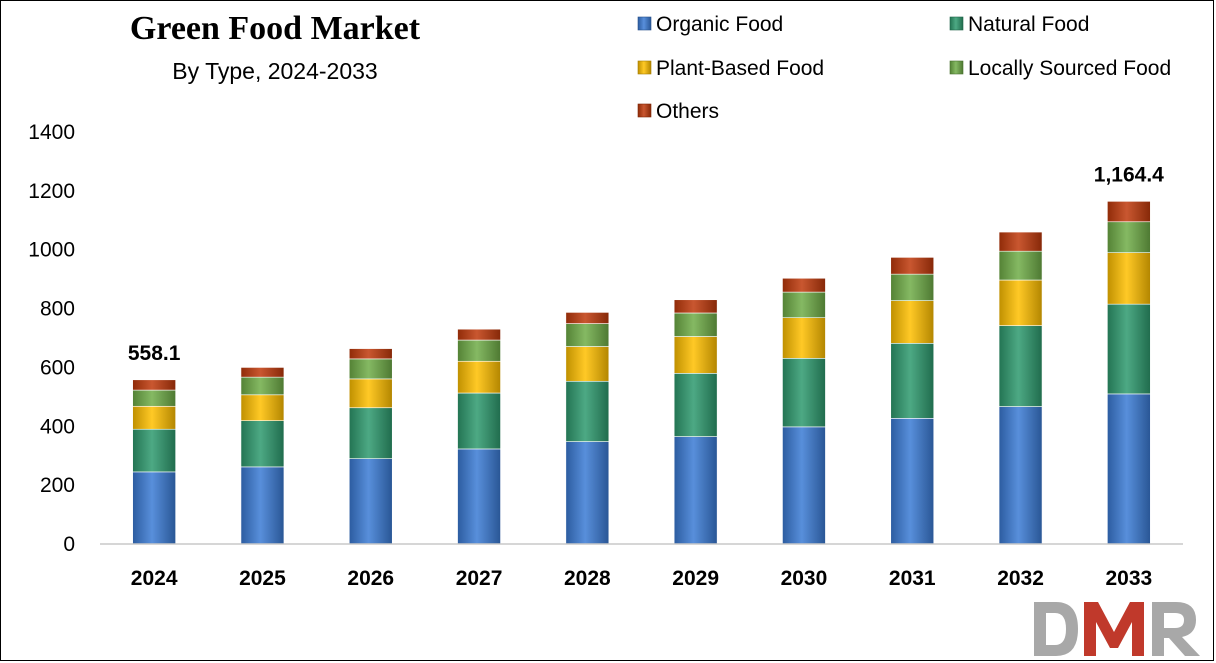 This screenshot has width=1216, height=663. What do you see at coordinates (719, 24) in the screenshot?
I see `legend-label-organic-food: Organic Food` at bounding box center [719, 24].